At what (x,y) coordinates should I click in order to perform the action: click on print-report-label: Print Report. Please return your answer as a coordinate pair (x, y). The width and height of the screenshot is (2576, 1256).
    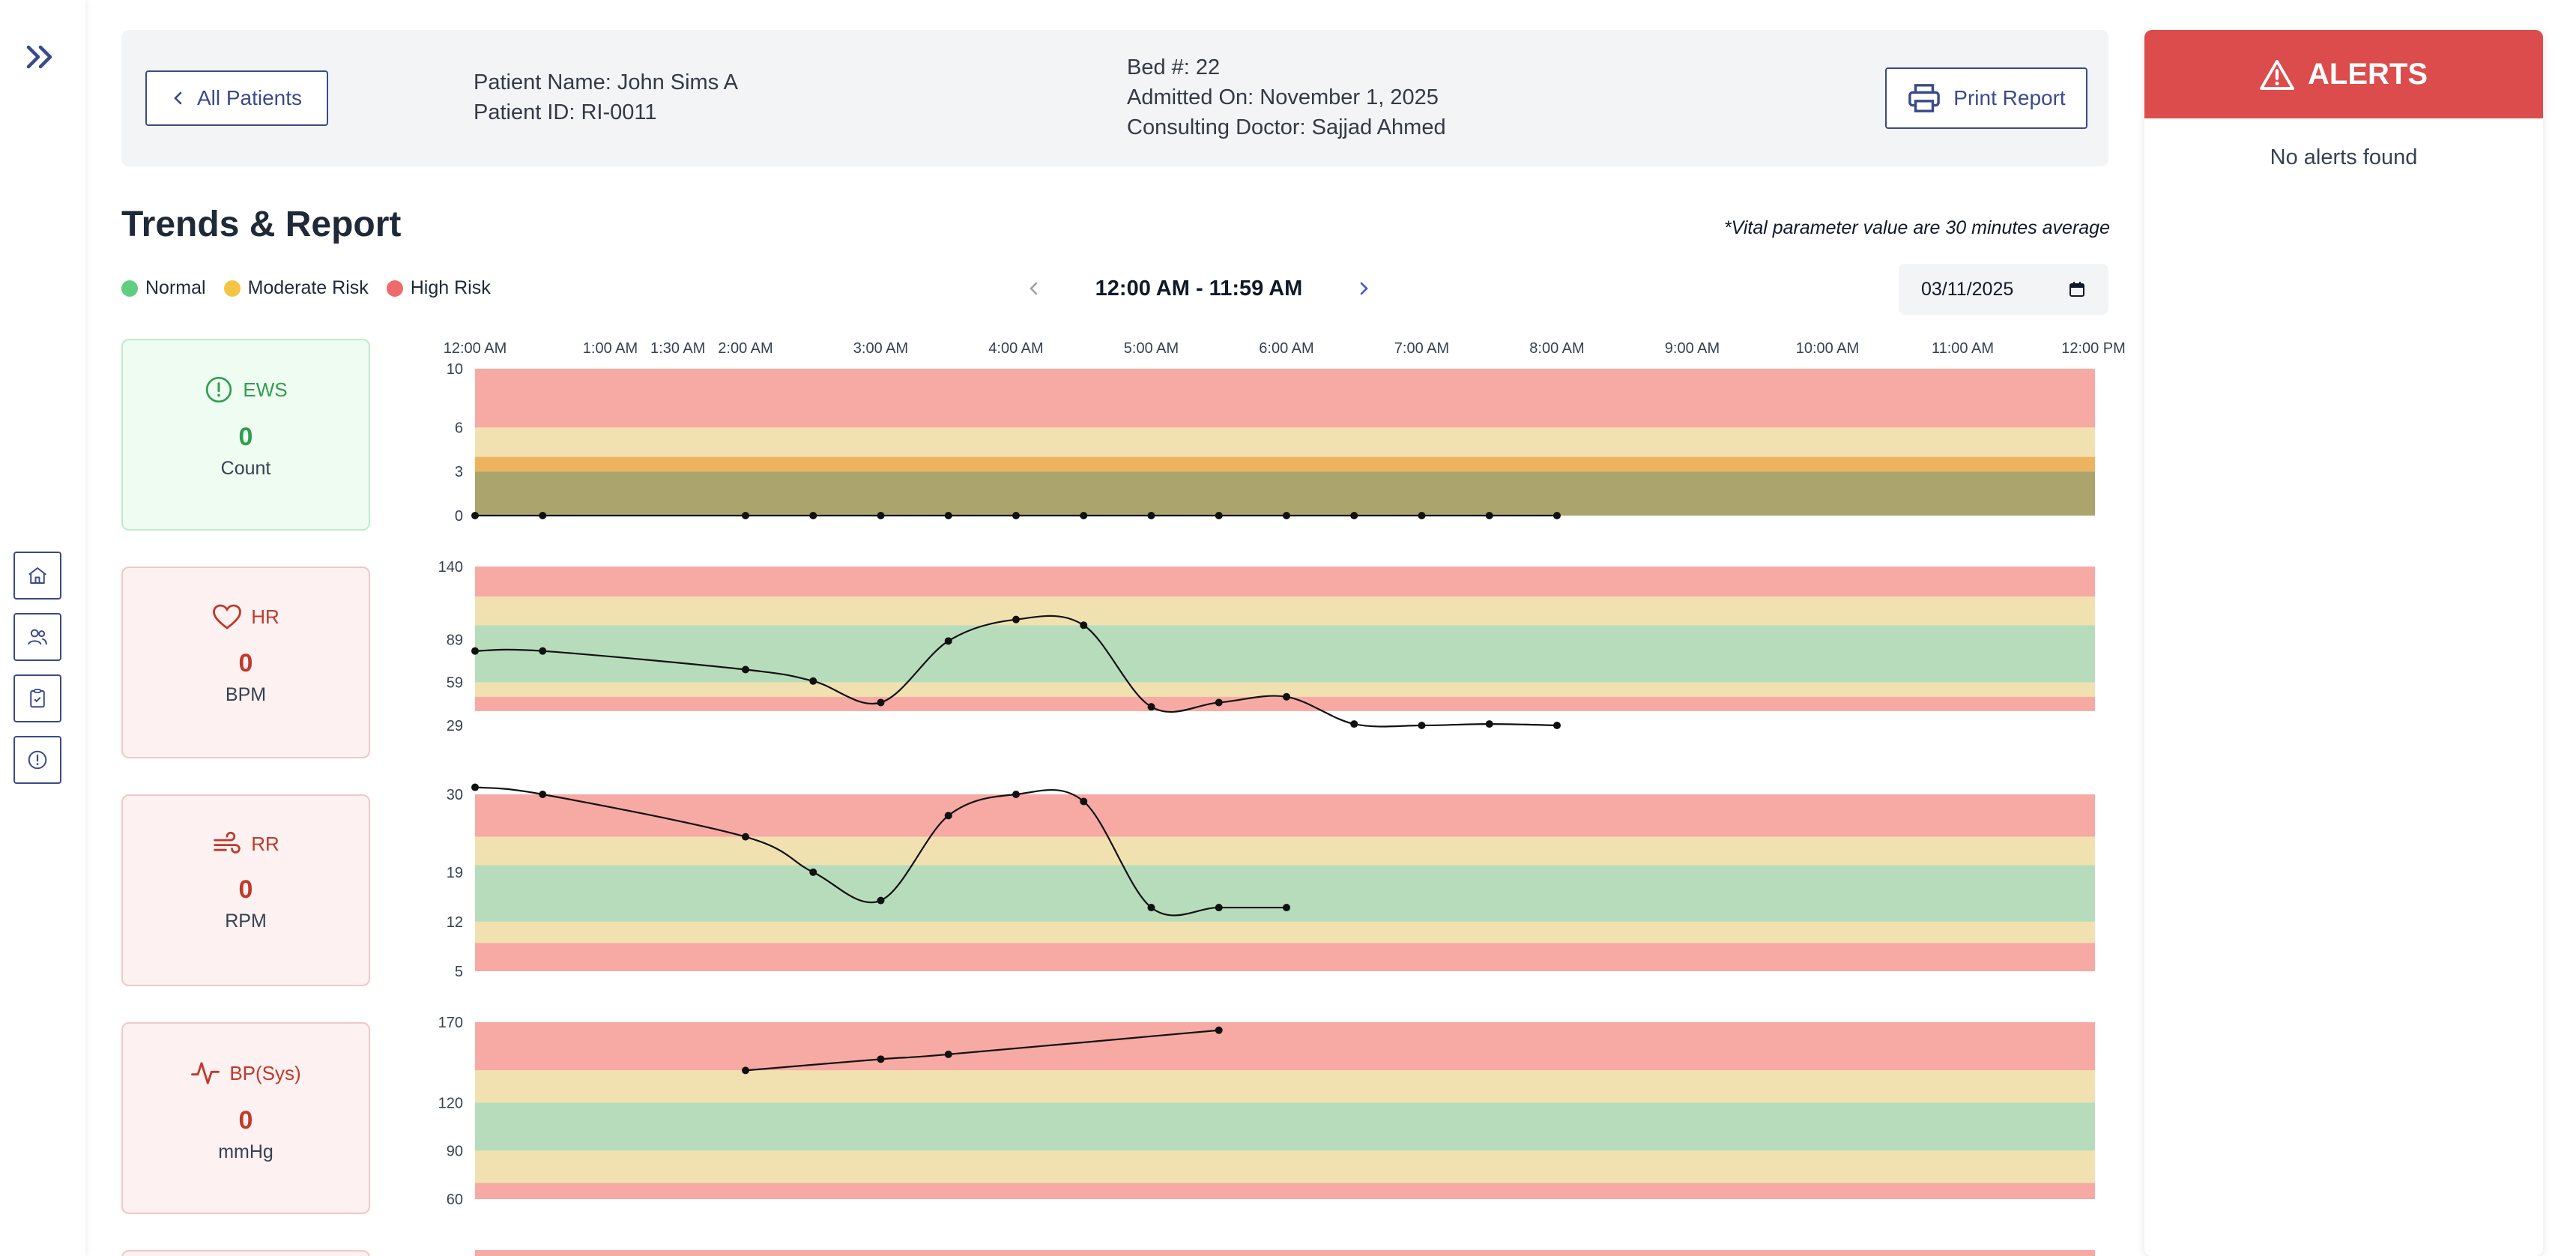
    Looking at the image, I should click on (2009, 98).